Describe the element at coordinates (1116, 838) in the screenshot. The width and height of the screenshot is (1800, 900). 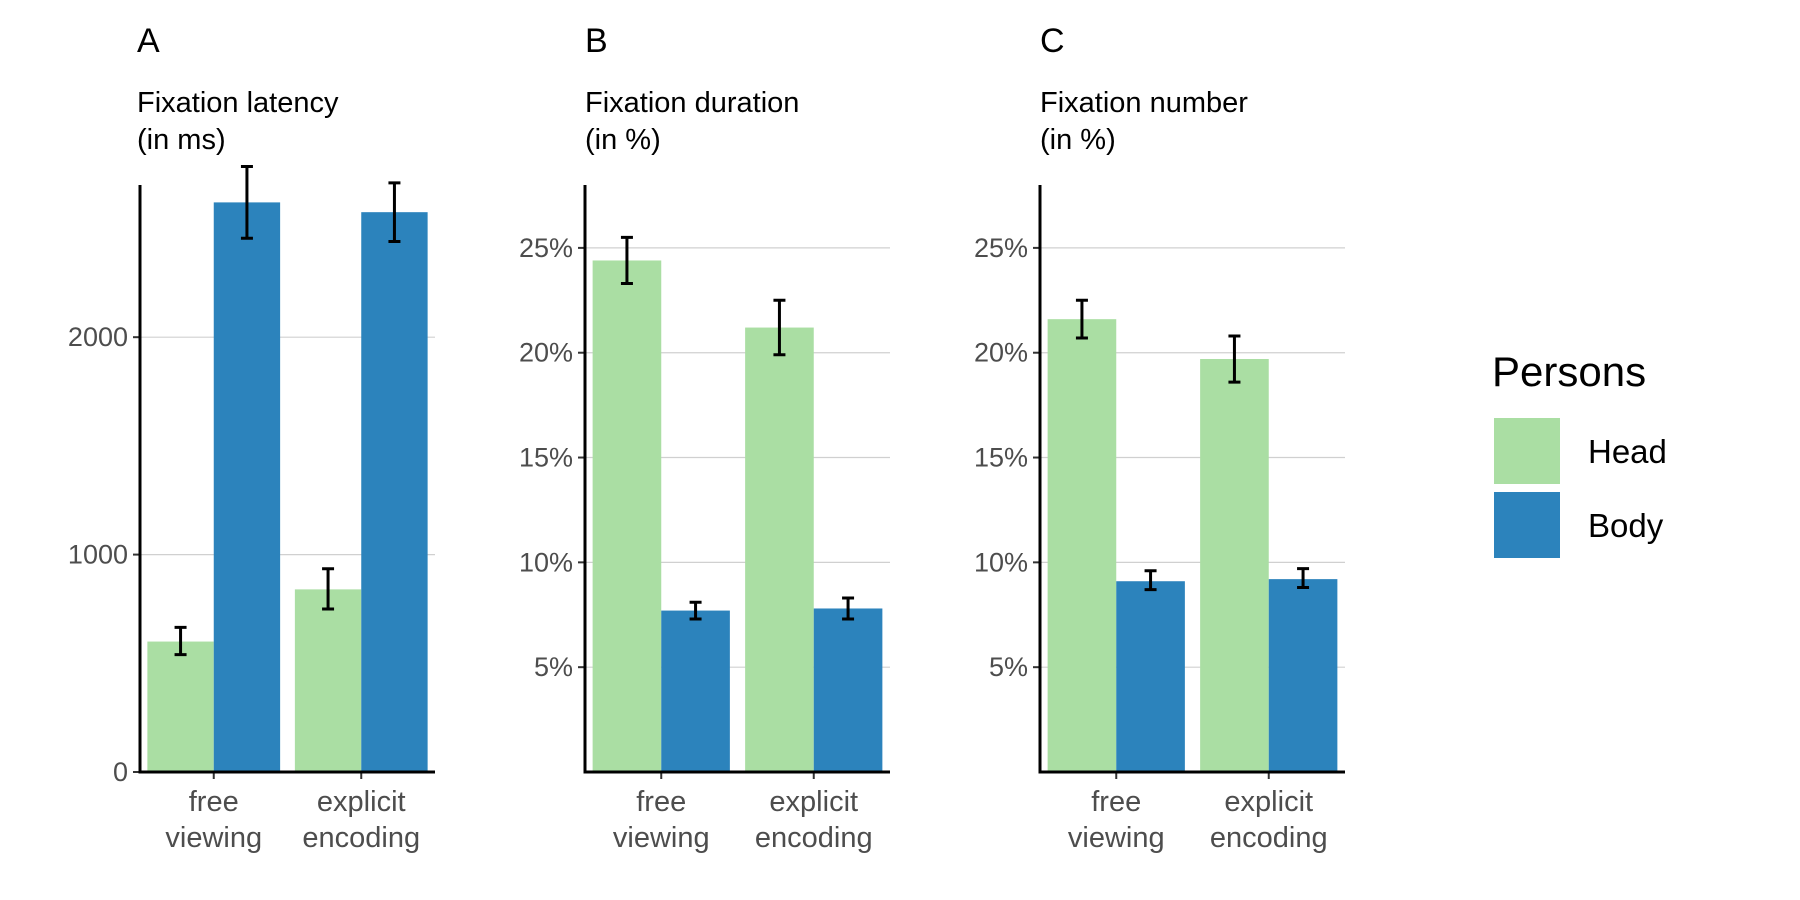
I see `x-tick-label-c-1-line-2: viewing` at that location.